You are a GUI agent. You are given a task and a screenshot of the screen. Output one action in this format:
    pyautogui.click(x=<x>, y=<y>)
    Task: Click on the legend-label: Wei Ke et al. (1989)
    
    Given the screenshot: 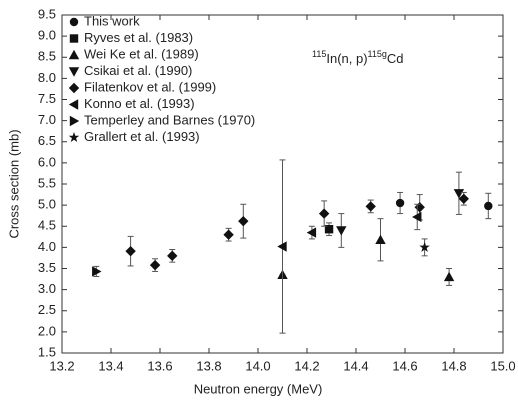 What is the action you would take?
    pyautogui.click(x=141, y=53)
    